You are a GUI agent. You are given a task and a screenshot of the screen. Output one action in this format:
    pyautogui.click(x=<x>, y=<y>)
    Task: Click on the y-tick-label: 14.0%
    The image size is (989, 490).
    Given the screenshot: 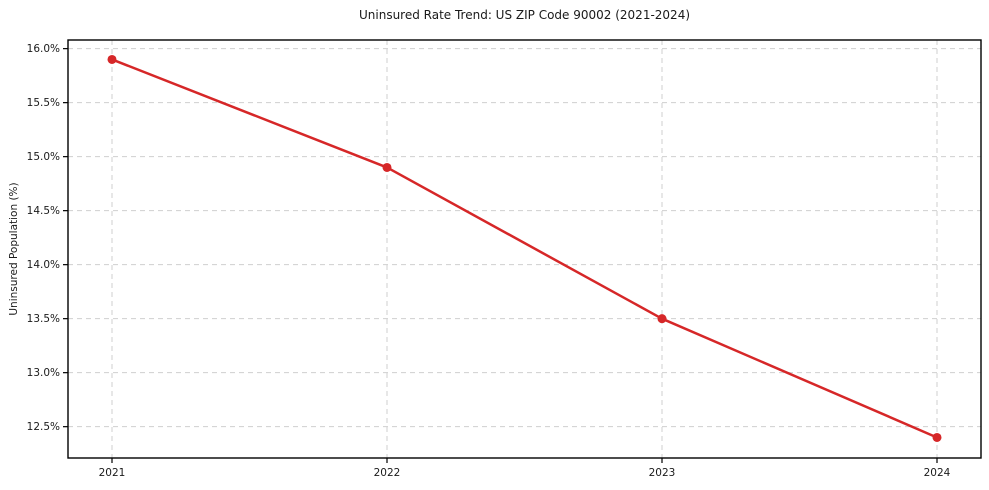 What is the action you would take?
    pyautogui.click(x=43, y=265)
    